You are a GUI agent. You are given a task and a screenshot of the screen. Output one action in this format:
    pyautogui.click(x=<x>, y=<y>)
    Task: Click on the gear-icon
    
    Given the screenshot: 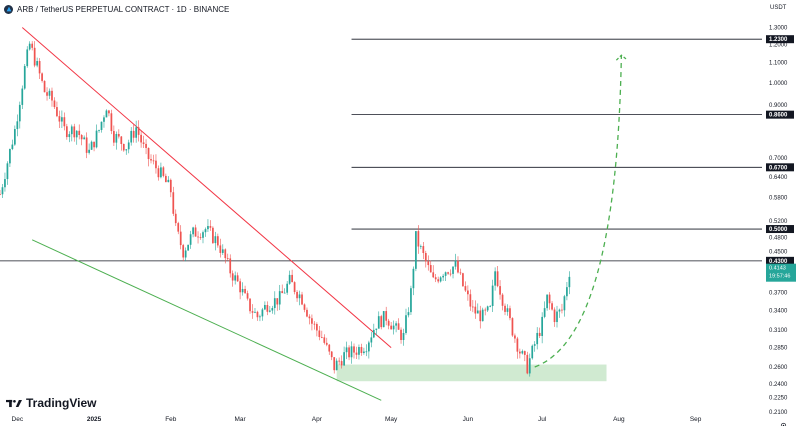 What is the action you would take?
    pyautogui.click(x=783, y=421)
    